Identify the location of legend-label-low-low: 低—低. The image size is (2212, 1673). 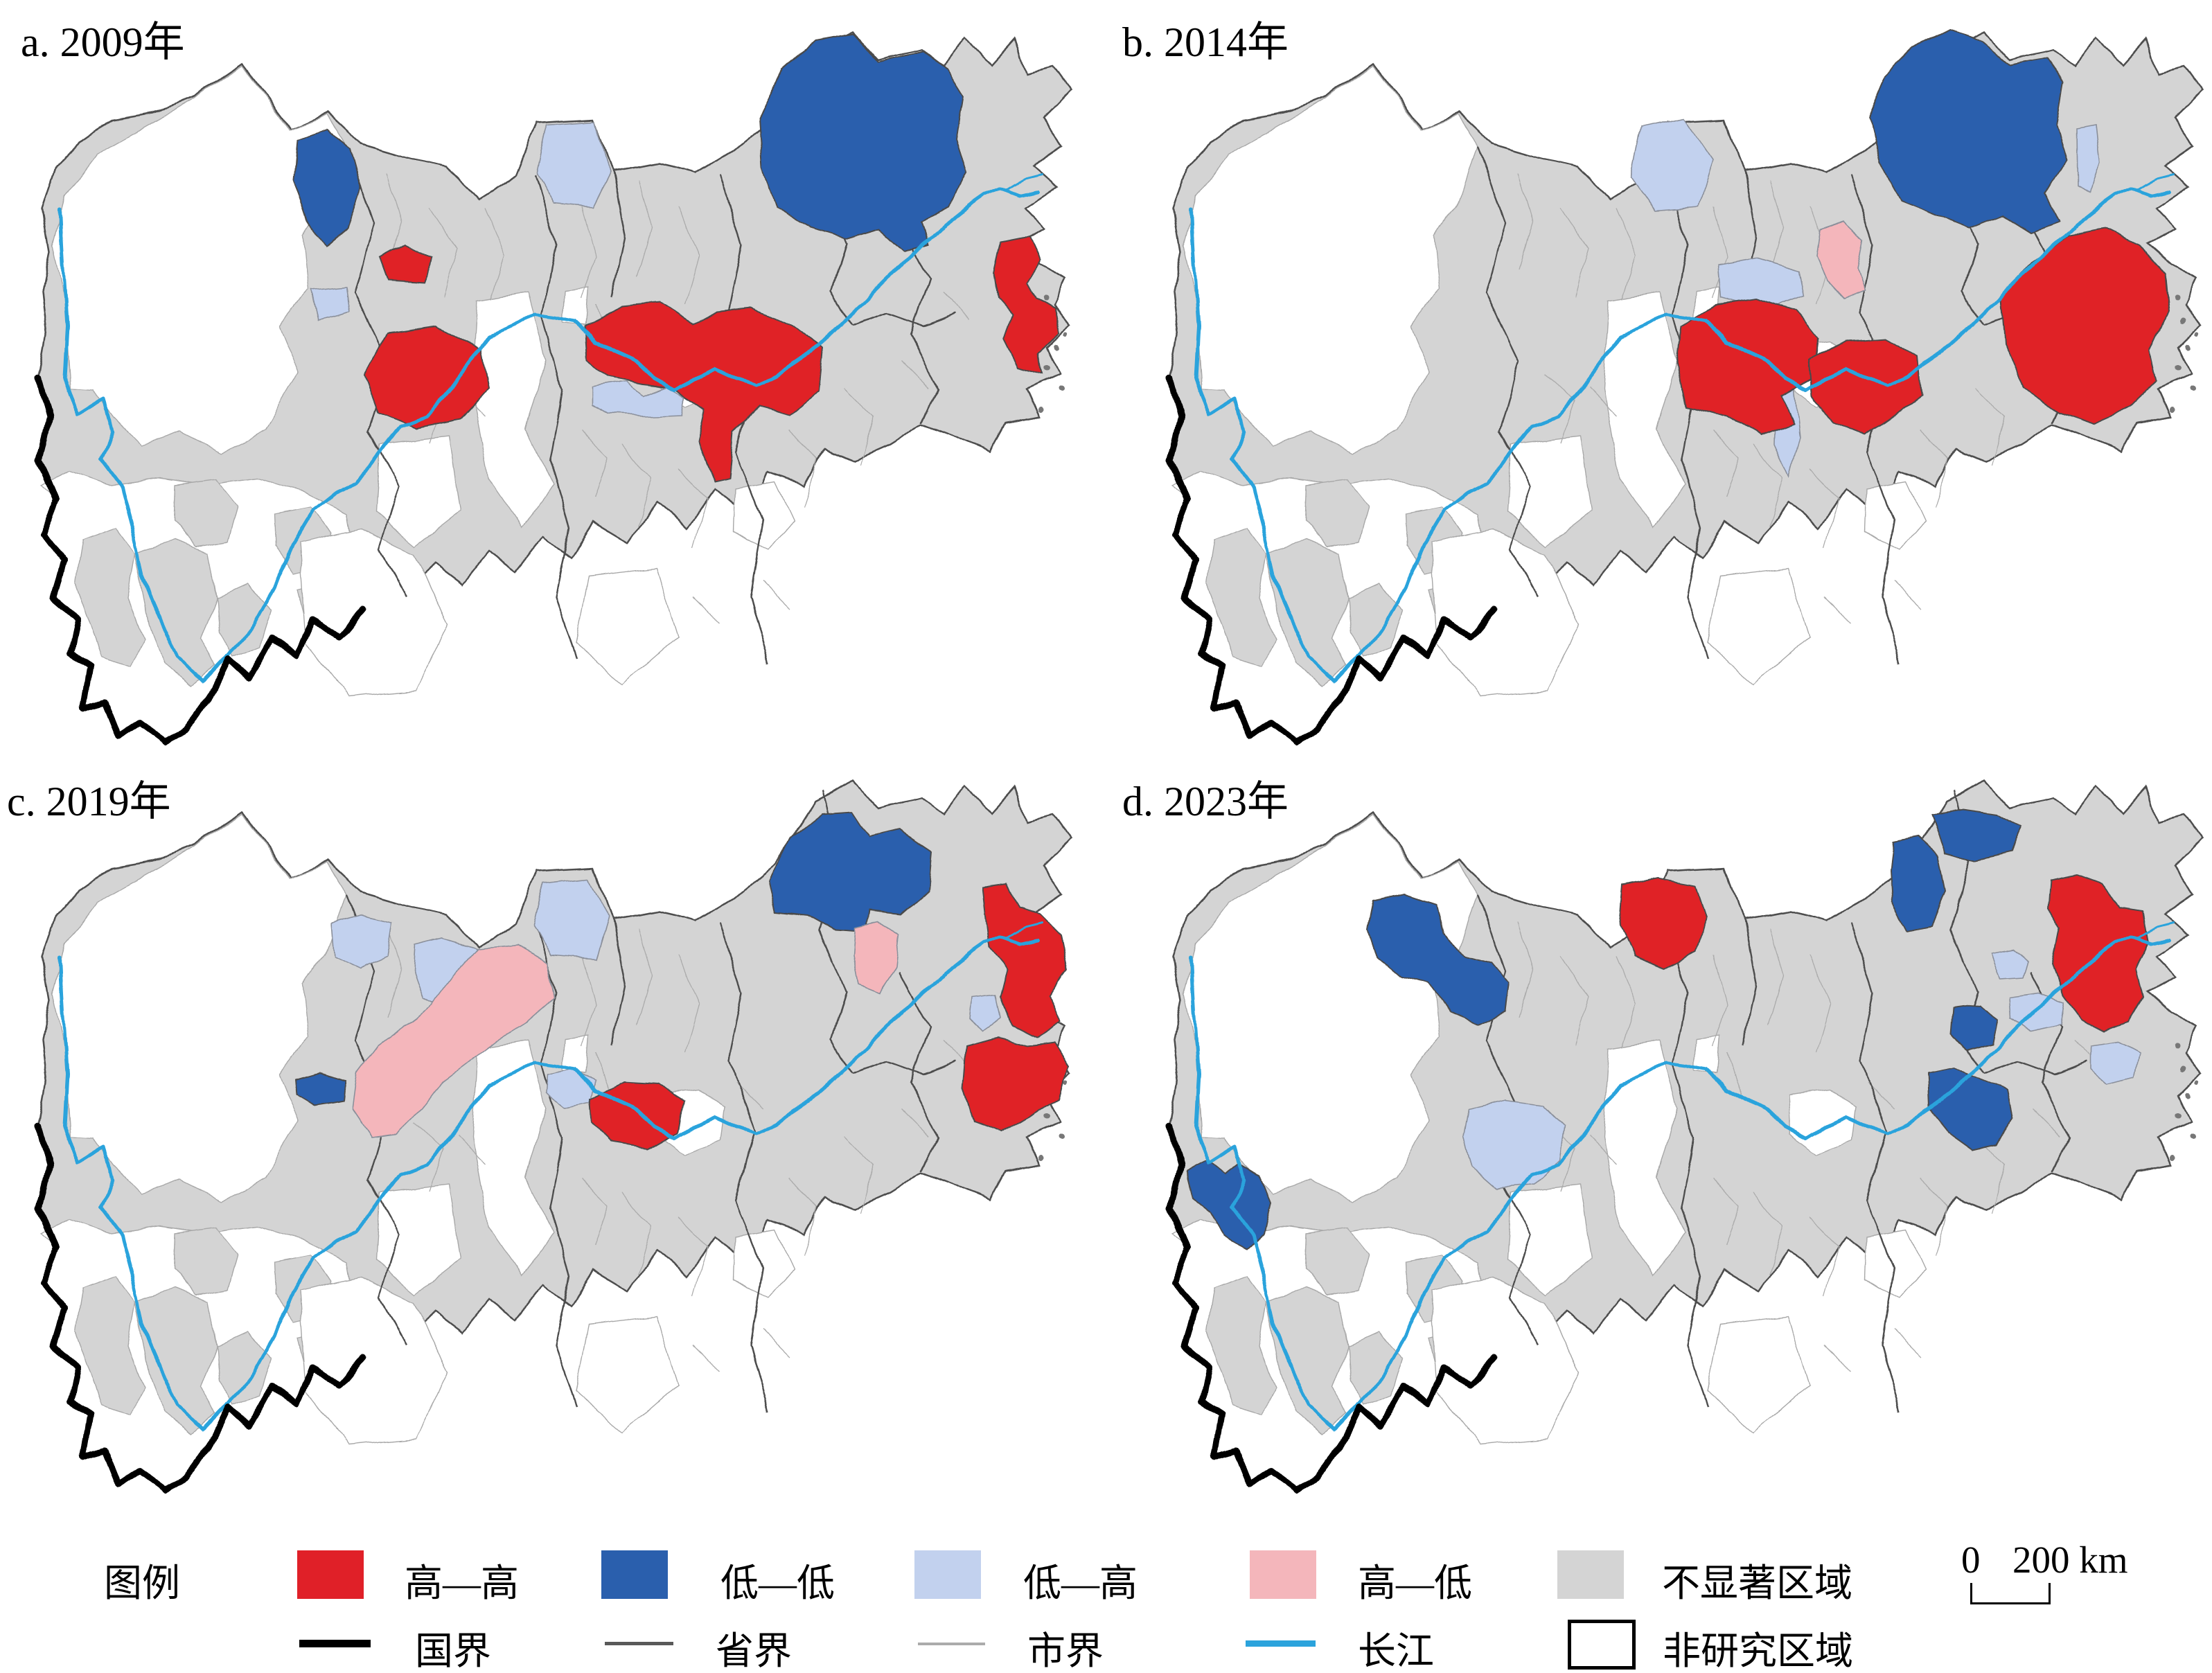
(777, 1583).